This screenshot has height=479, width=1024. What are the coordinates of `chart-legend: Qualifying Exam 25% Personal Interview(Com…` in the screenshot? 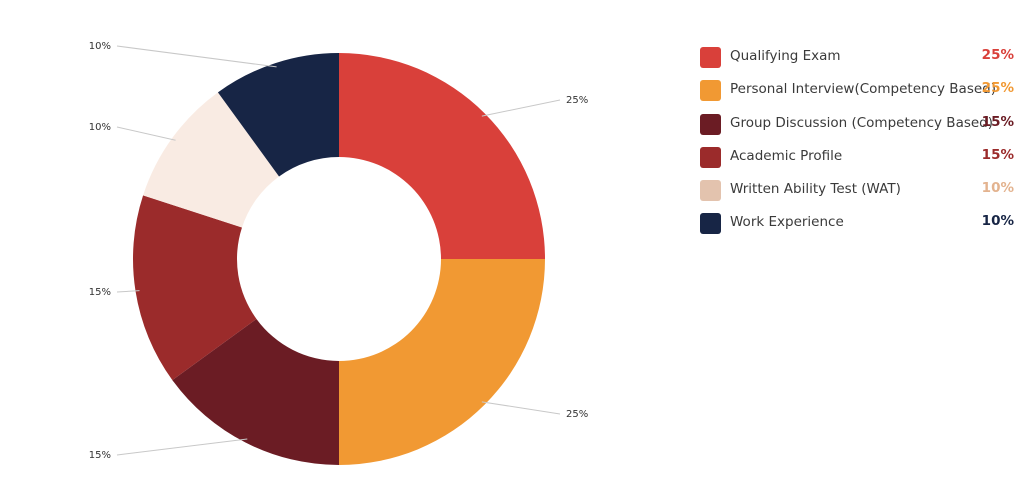 It's located at (859, 144).